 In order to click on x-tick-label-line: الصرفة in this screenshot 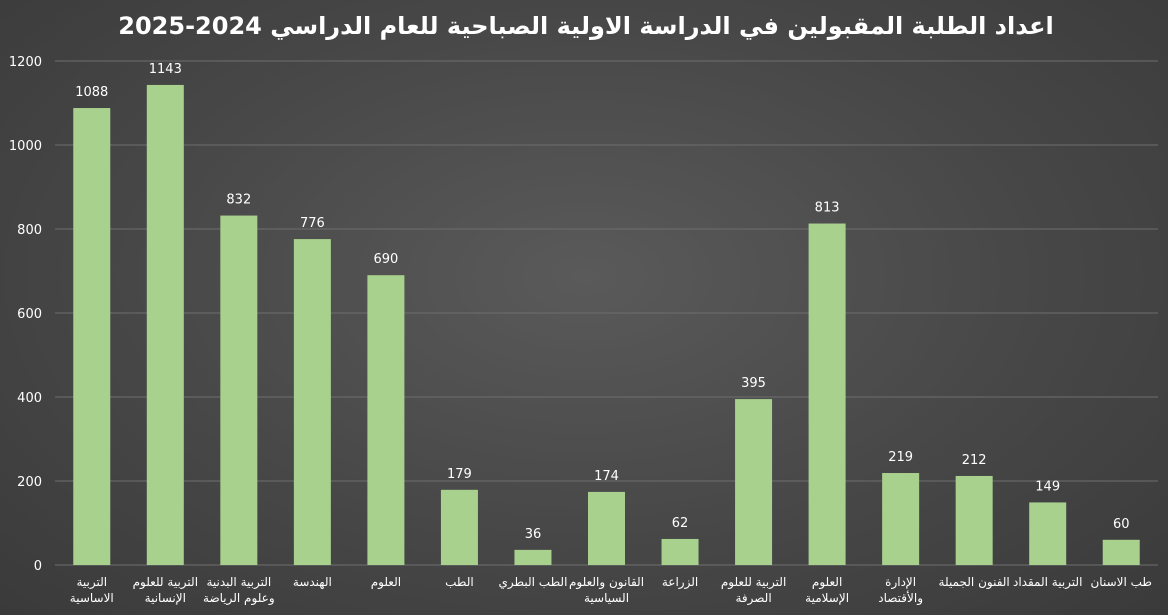, I will do `click(753, 598)`.